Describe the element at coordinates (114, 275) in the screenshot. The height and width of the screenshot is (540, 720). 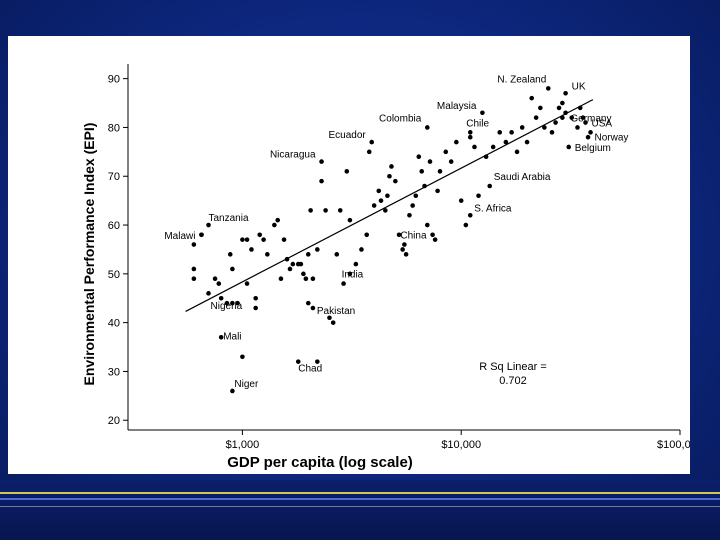
I see `y-tick-label: 50` at that location.